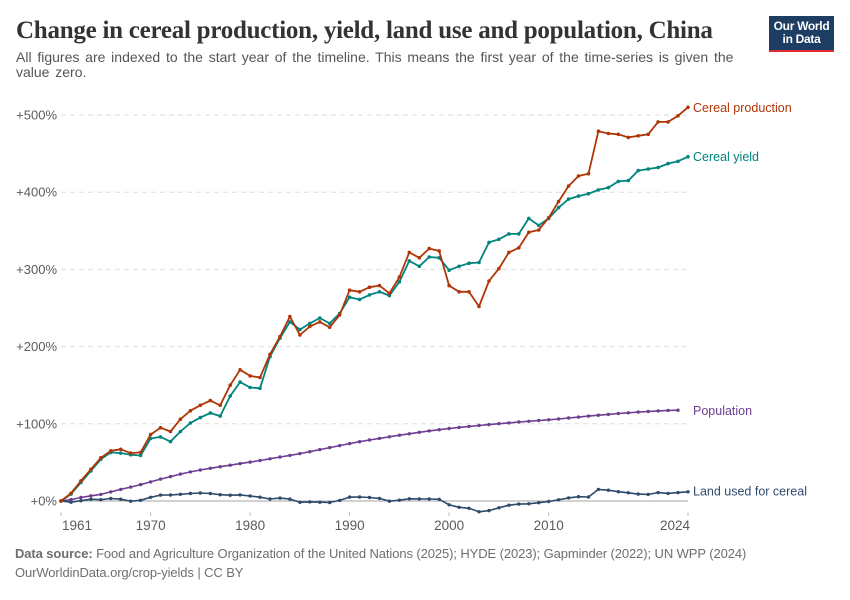  Describe the element at coordinates (250, 525) in the screenshot. I see `svg-text: 1980` at that location.